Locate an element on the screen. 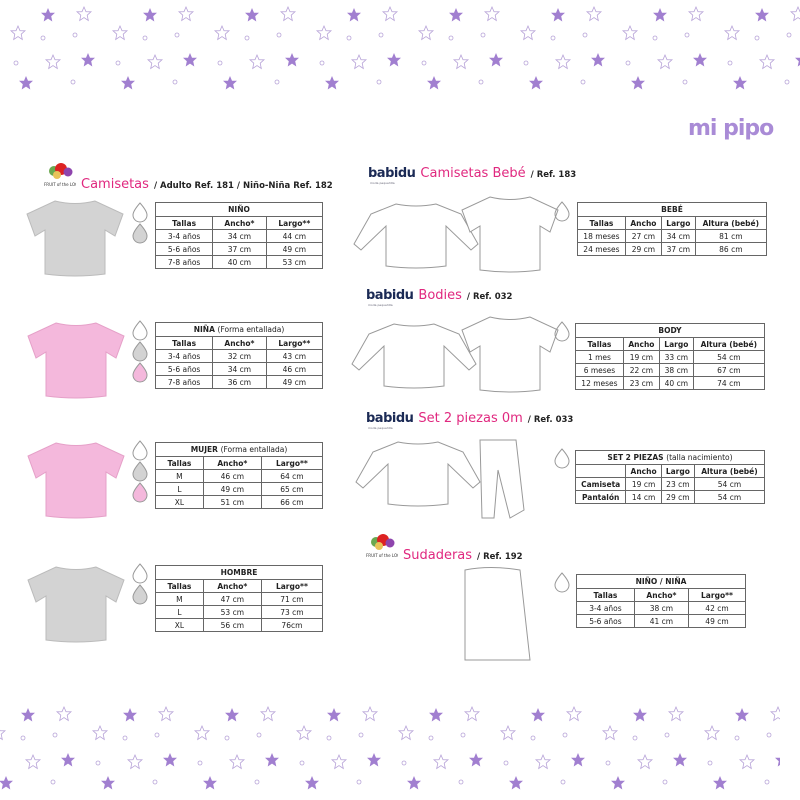  size-label: L is located at coordinates (179, 612).